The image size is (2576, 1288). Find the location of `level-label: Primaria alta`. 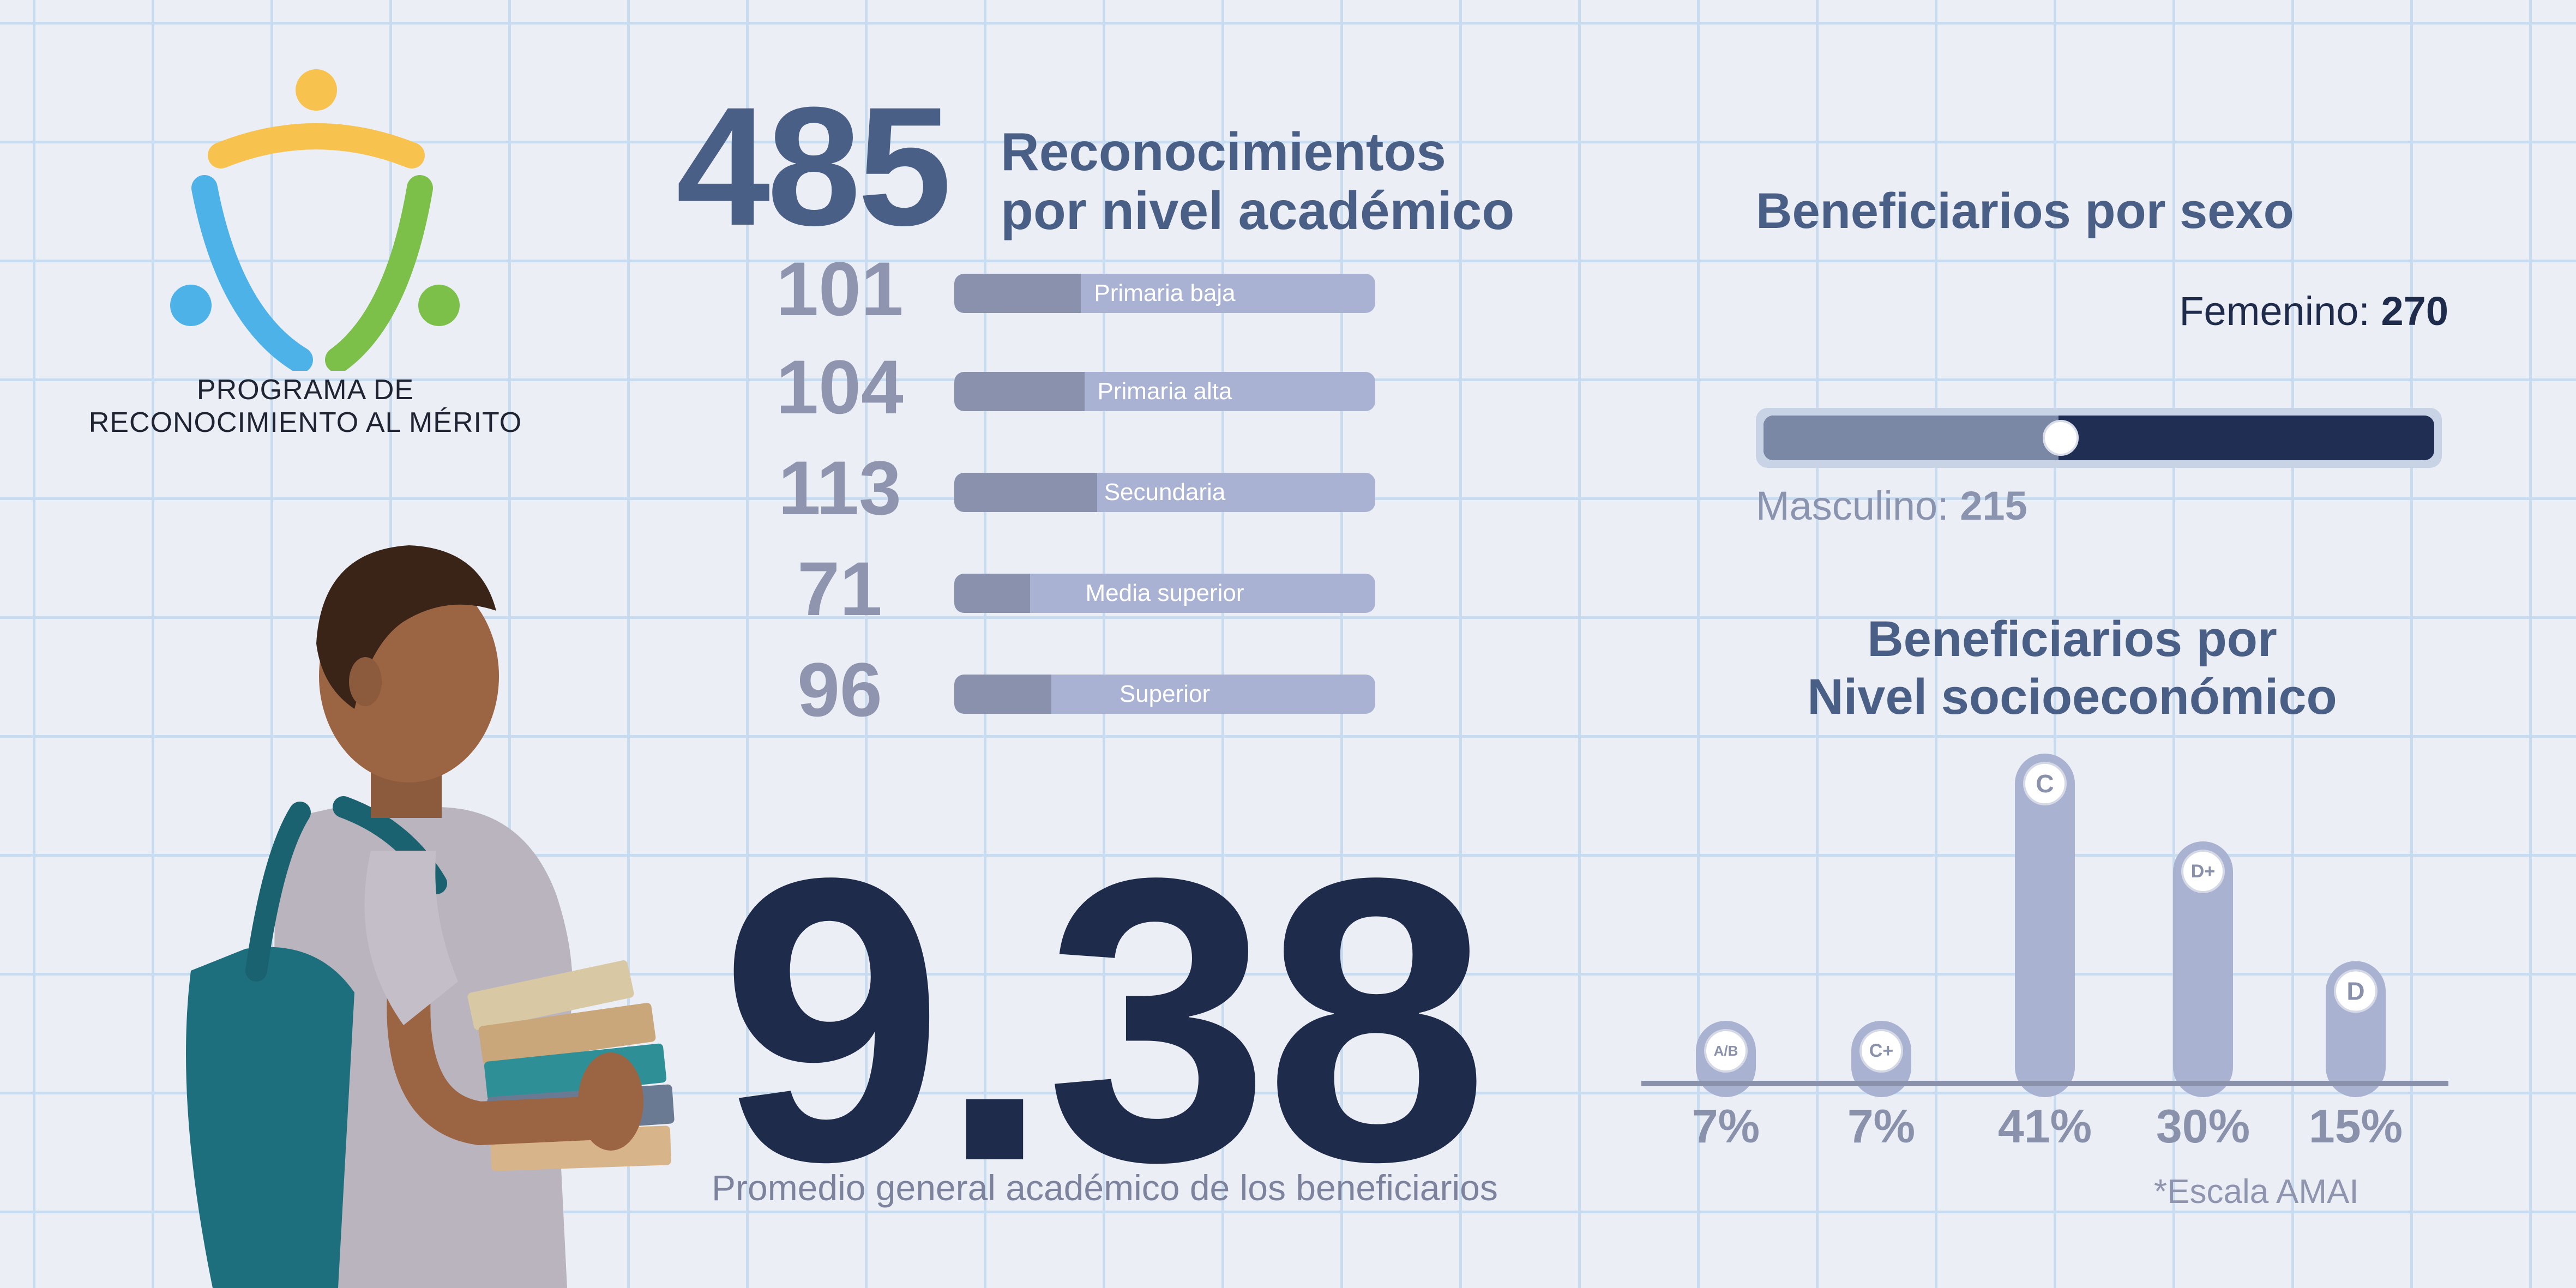

level-label: Primaria alta is located at coordinates (1164, 391).